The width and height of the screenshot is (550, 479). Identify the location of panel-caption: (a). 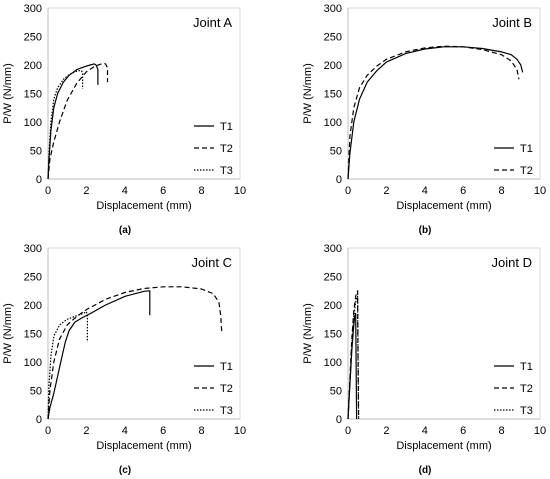
(125, 230).